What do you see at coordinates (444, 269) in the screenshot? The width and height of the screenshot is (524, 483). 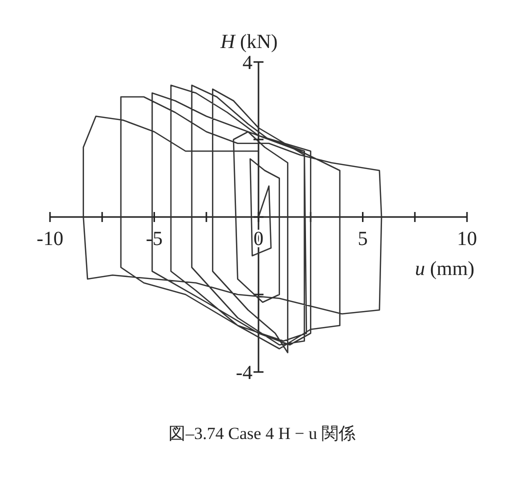 I see `x-axis-title: u (mm)` at bounding box center [444, 269].